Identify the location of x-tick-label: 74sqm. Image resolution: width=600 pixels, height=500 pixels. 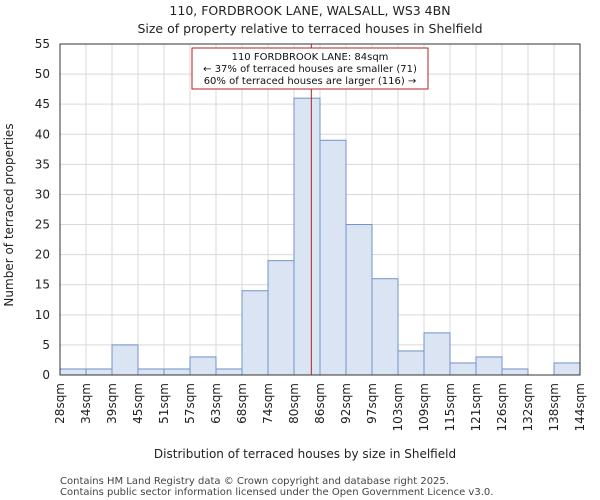
(268, 403).